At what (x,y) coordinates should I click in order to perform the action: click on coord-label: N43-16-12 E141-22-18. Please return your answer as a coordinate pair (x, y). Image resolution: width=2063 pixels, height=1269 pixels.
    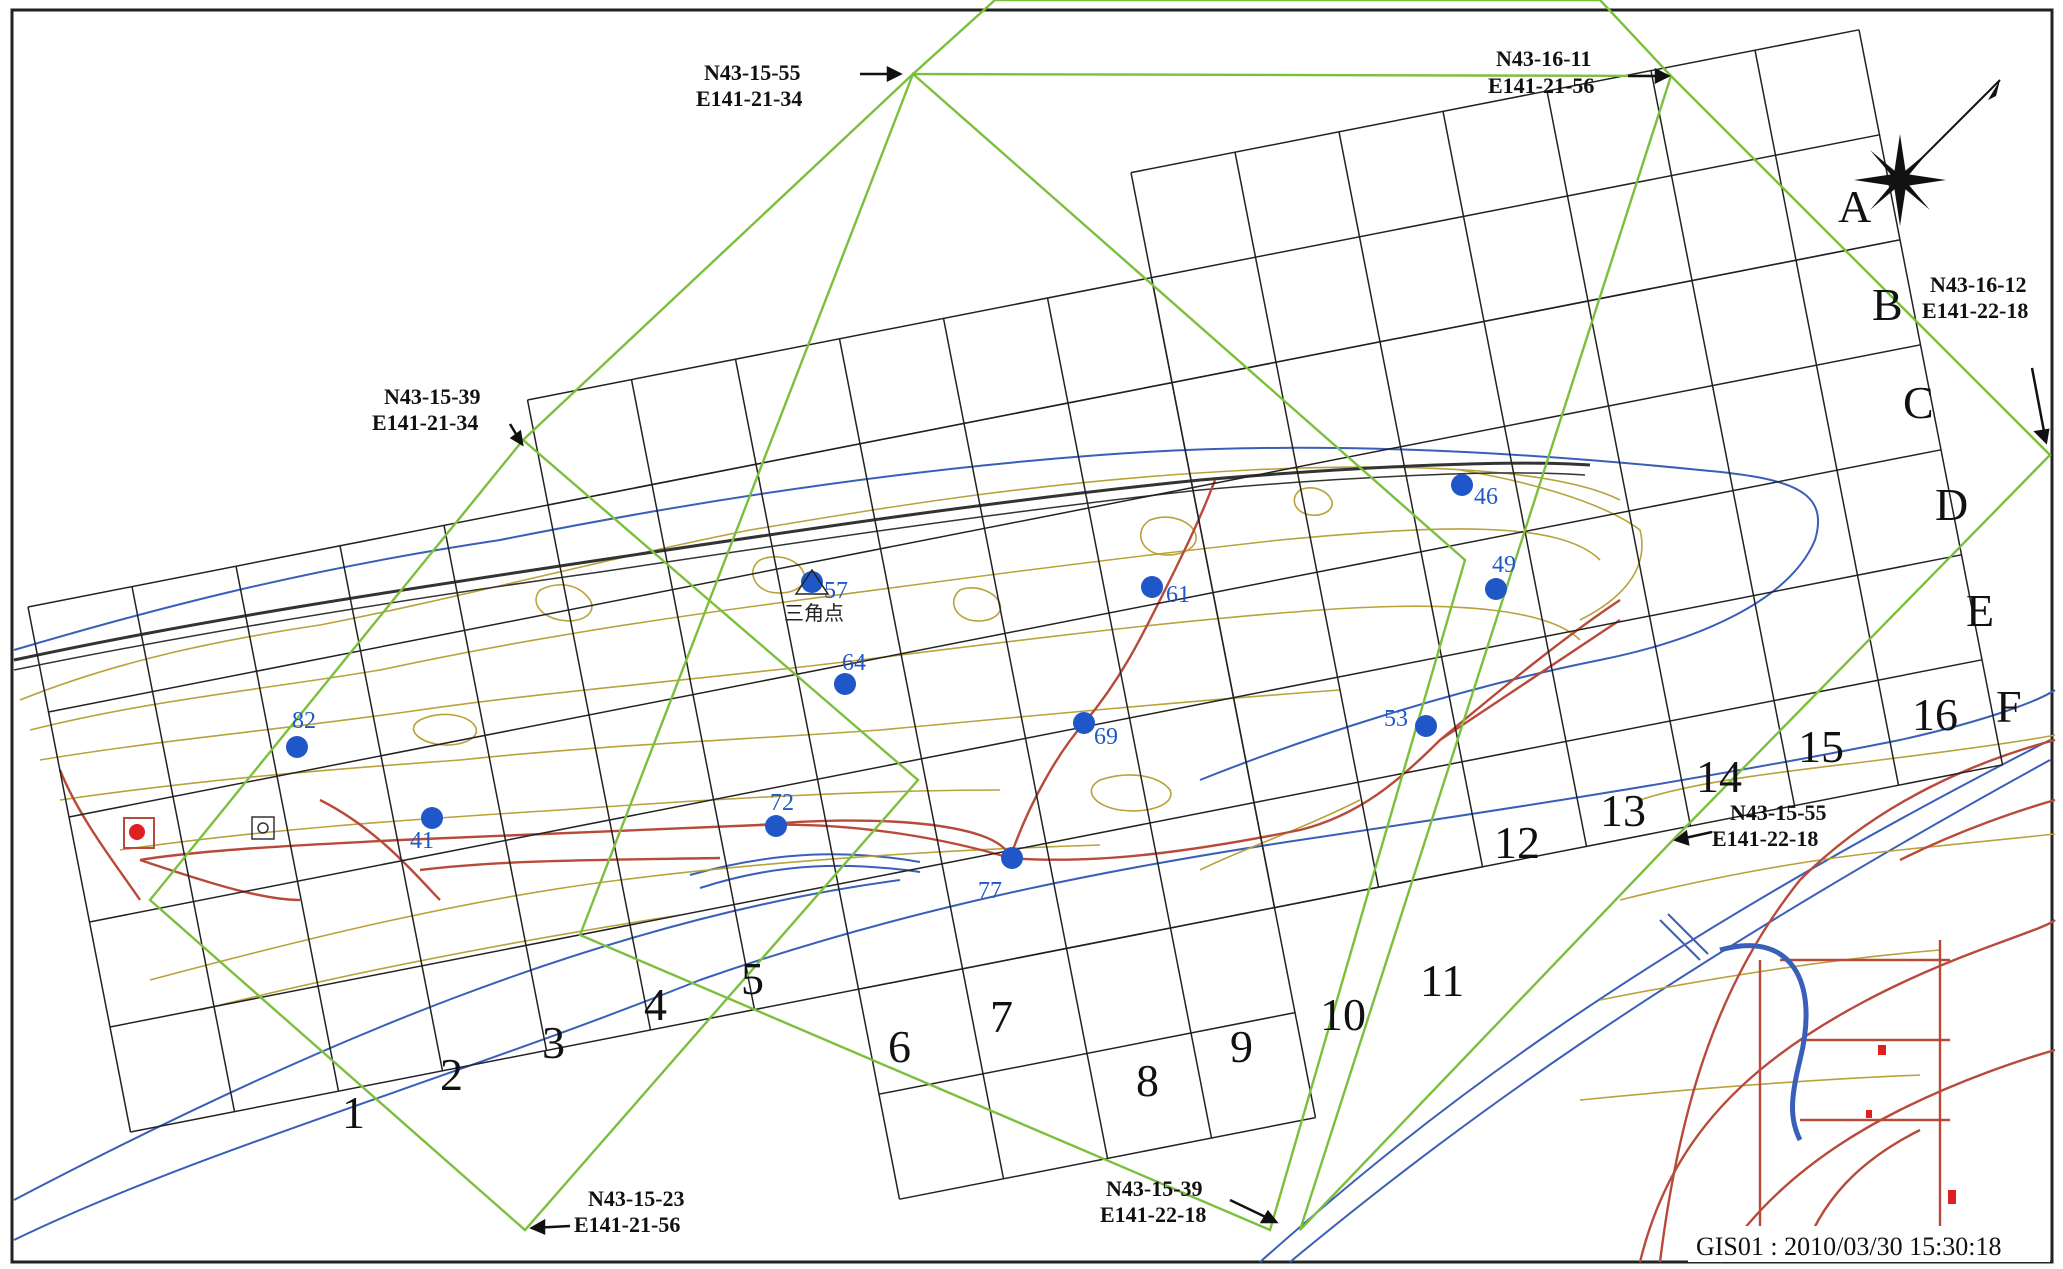
    Looking at the image, I should click on (1986, 358).